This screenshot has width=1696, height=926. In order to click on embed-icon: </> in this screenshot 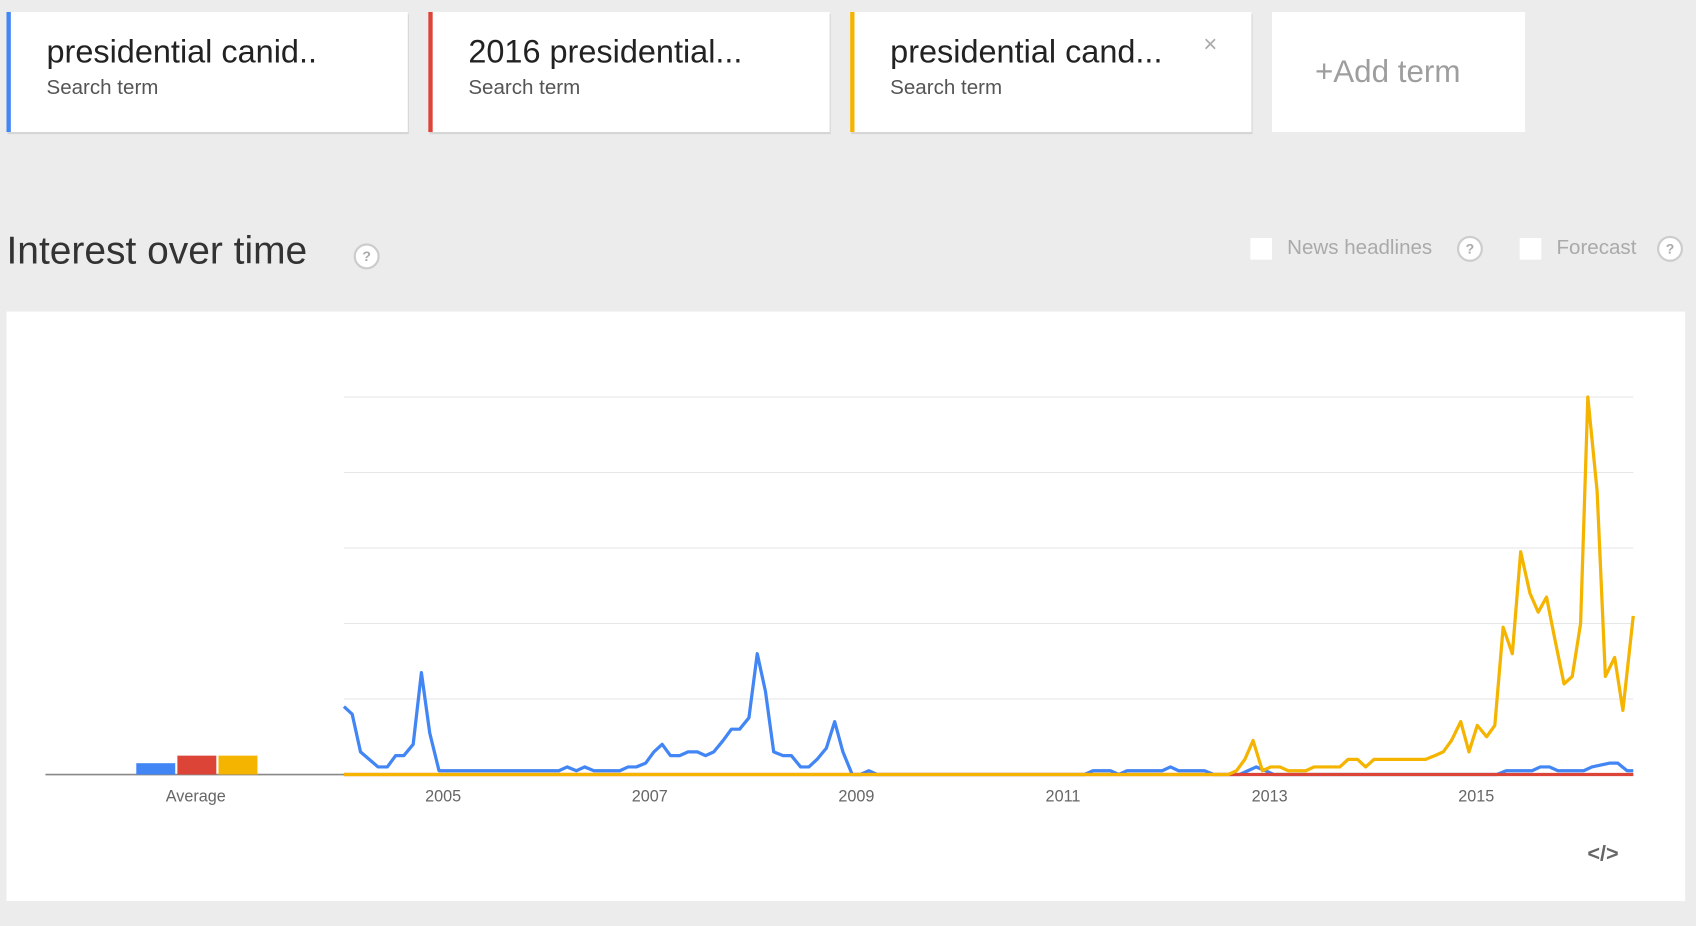, I will do `click(1602, 852)`.